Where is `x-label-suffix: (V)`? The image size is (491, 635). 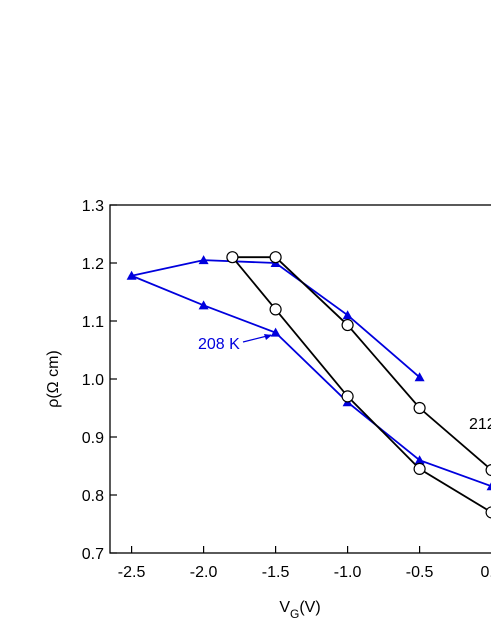 x-label-suffix: (V) is located at coordinates (309, 607).